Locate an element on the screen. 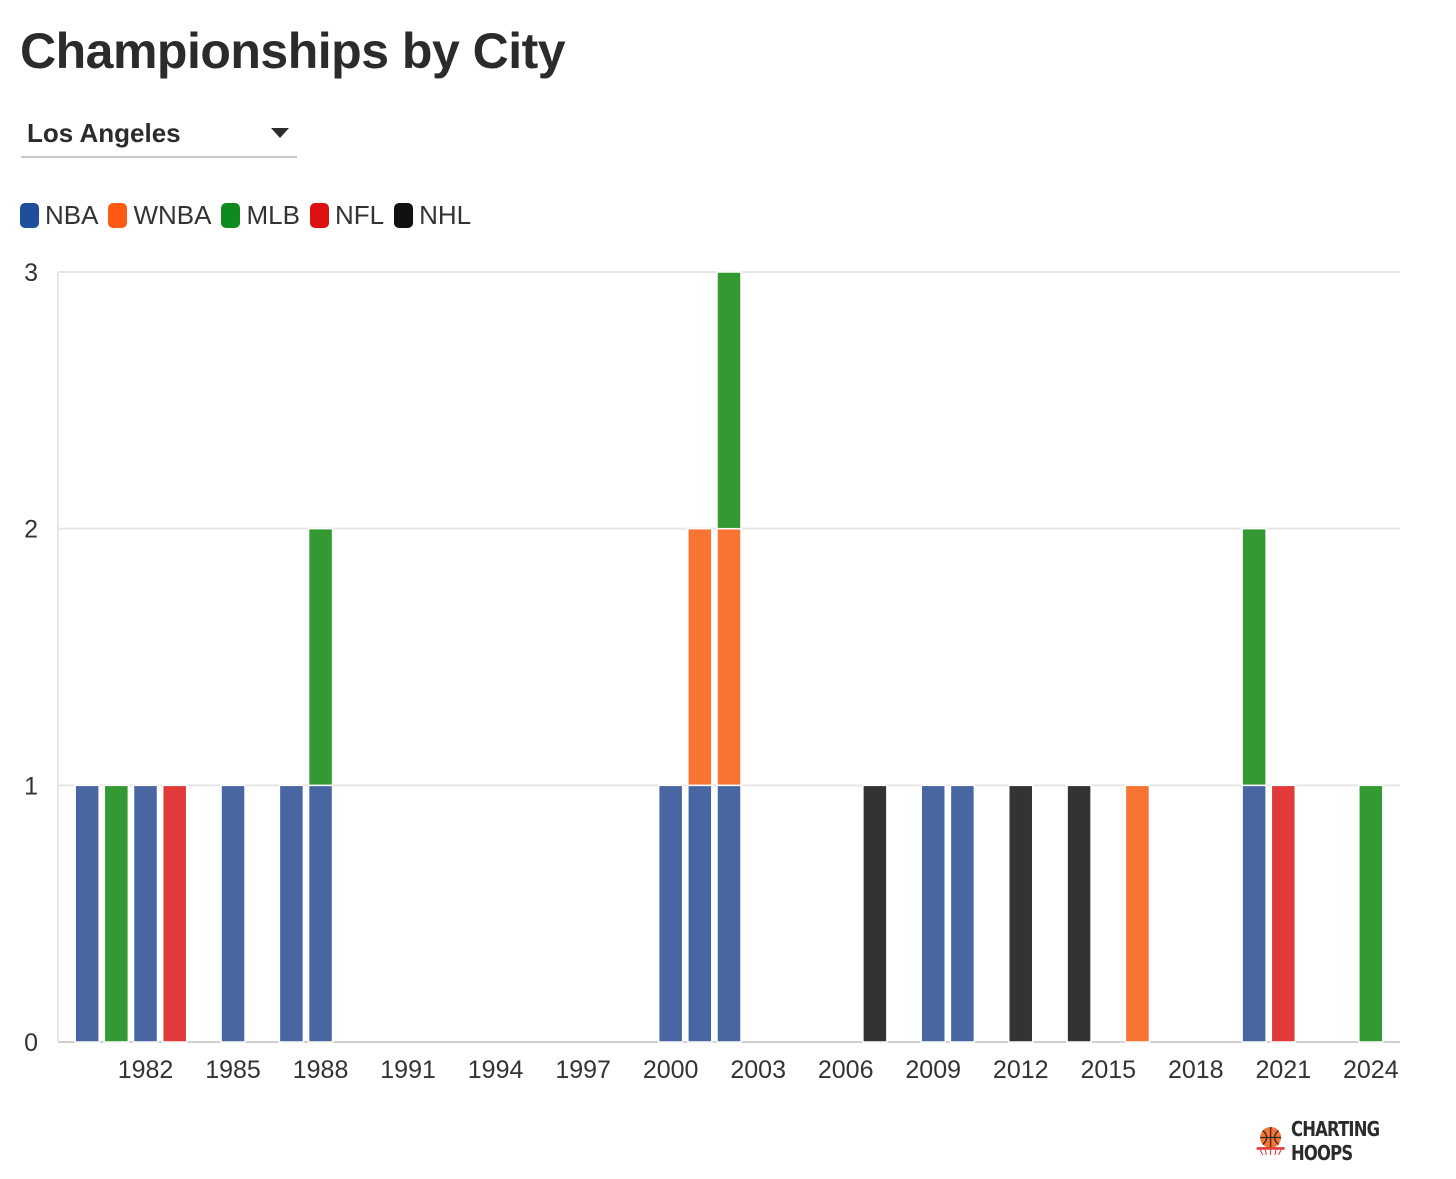  basketball-hoop-icon is located at coordinates (1270, 1141).